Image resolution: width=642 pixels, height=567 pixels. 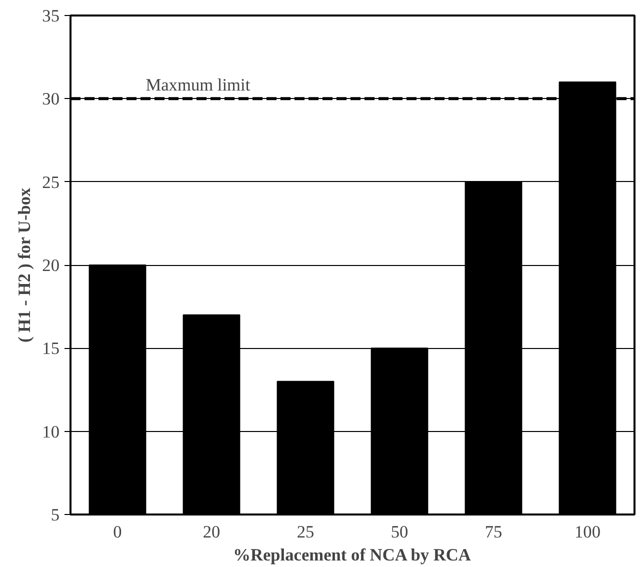 I want to click on x-tick-label: 20, so click(x=211, y=532).